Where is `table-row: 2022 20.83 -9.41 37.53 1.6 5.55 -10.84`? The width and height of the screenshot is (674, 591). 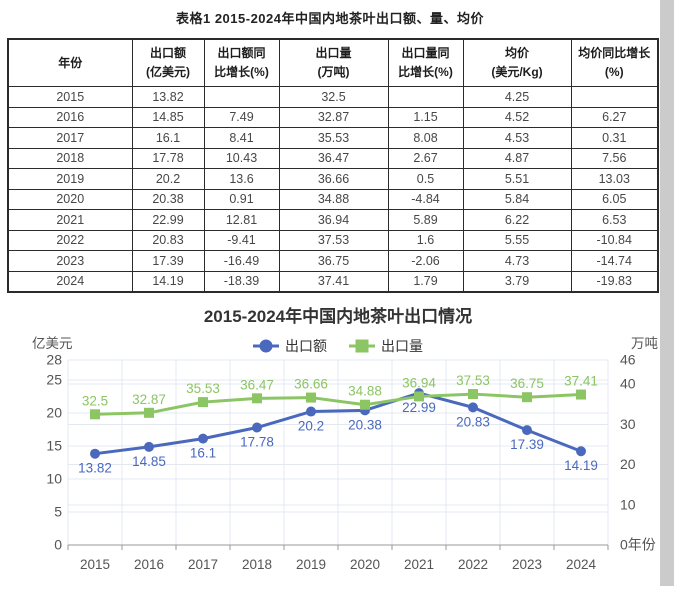
table-row: 2022 20.83 -9.41 37.53 1.6 5.55 -10.84 is located at coordinates (333, 240).